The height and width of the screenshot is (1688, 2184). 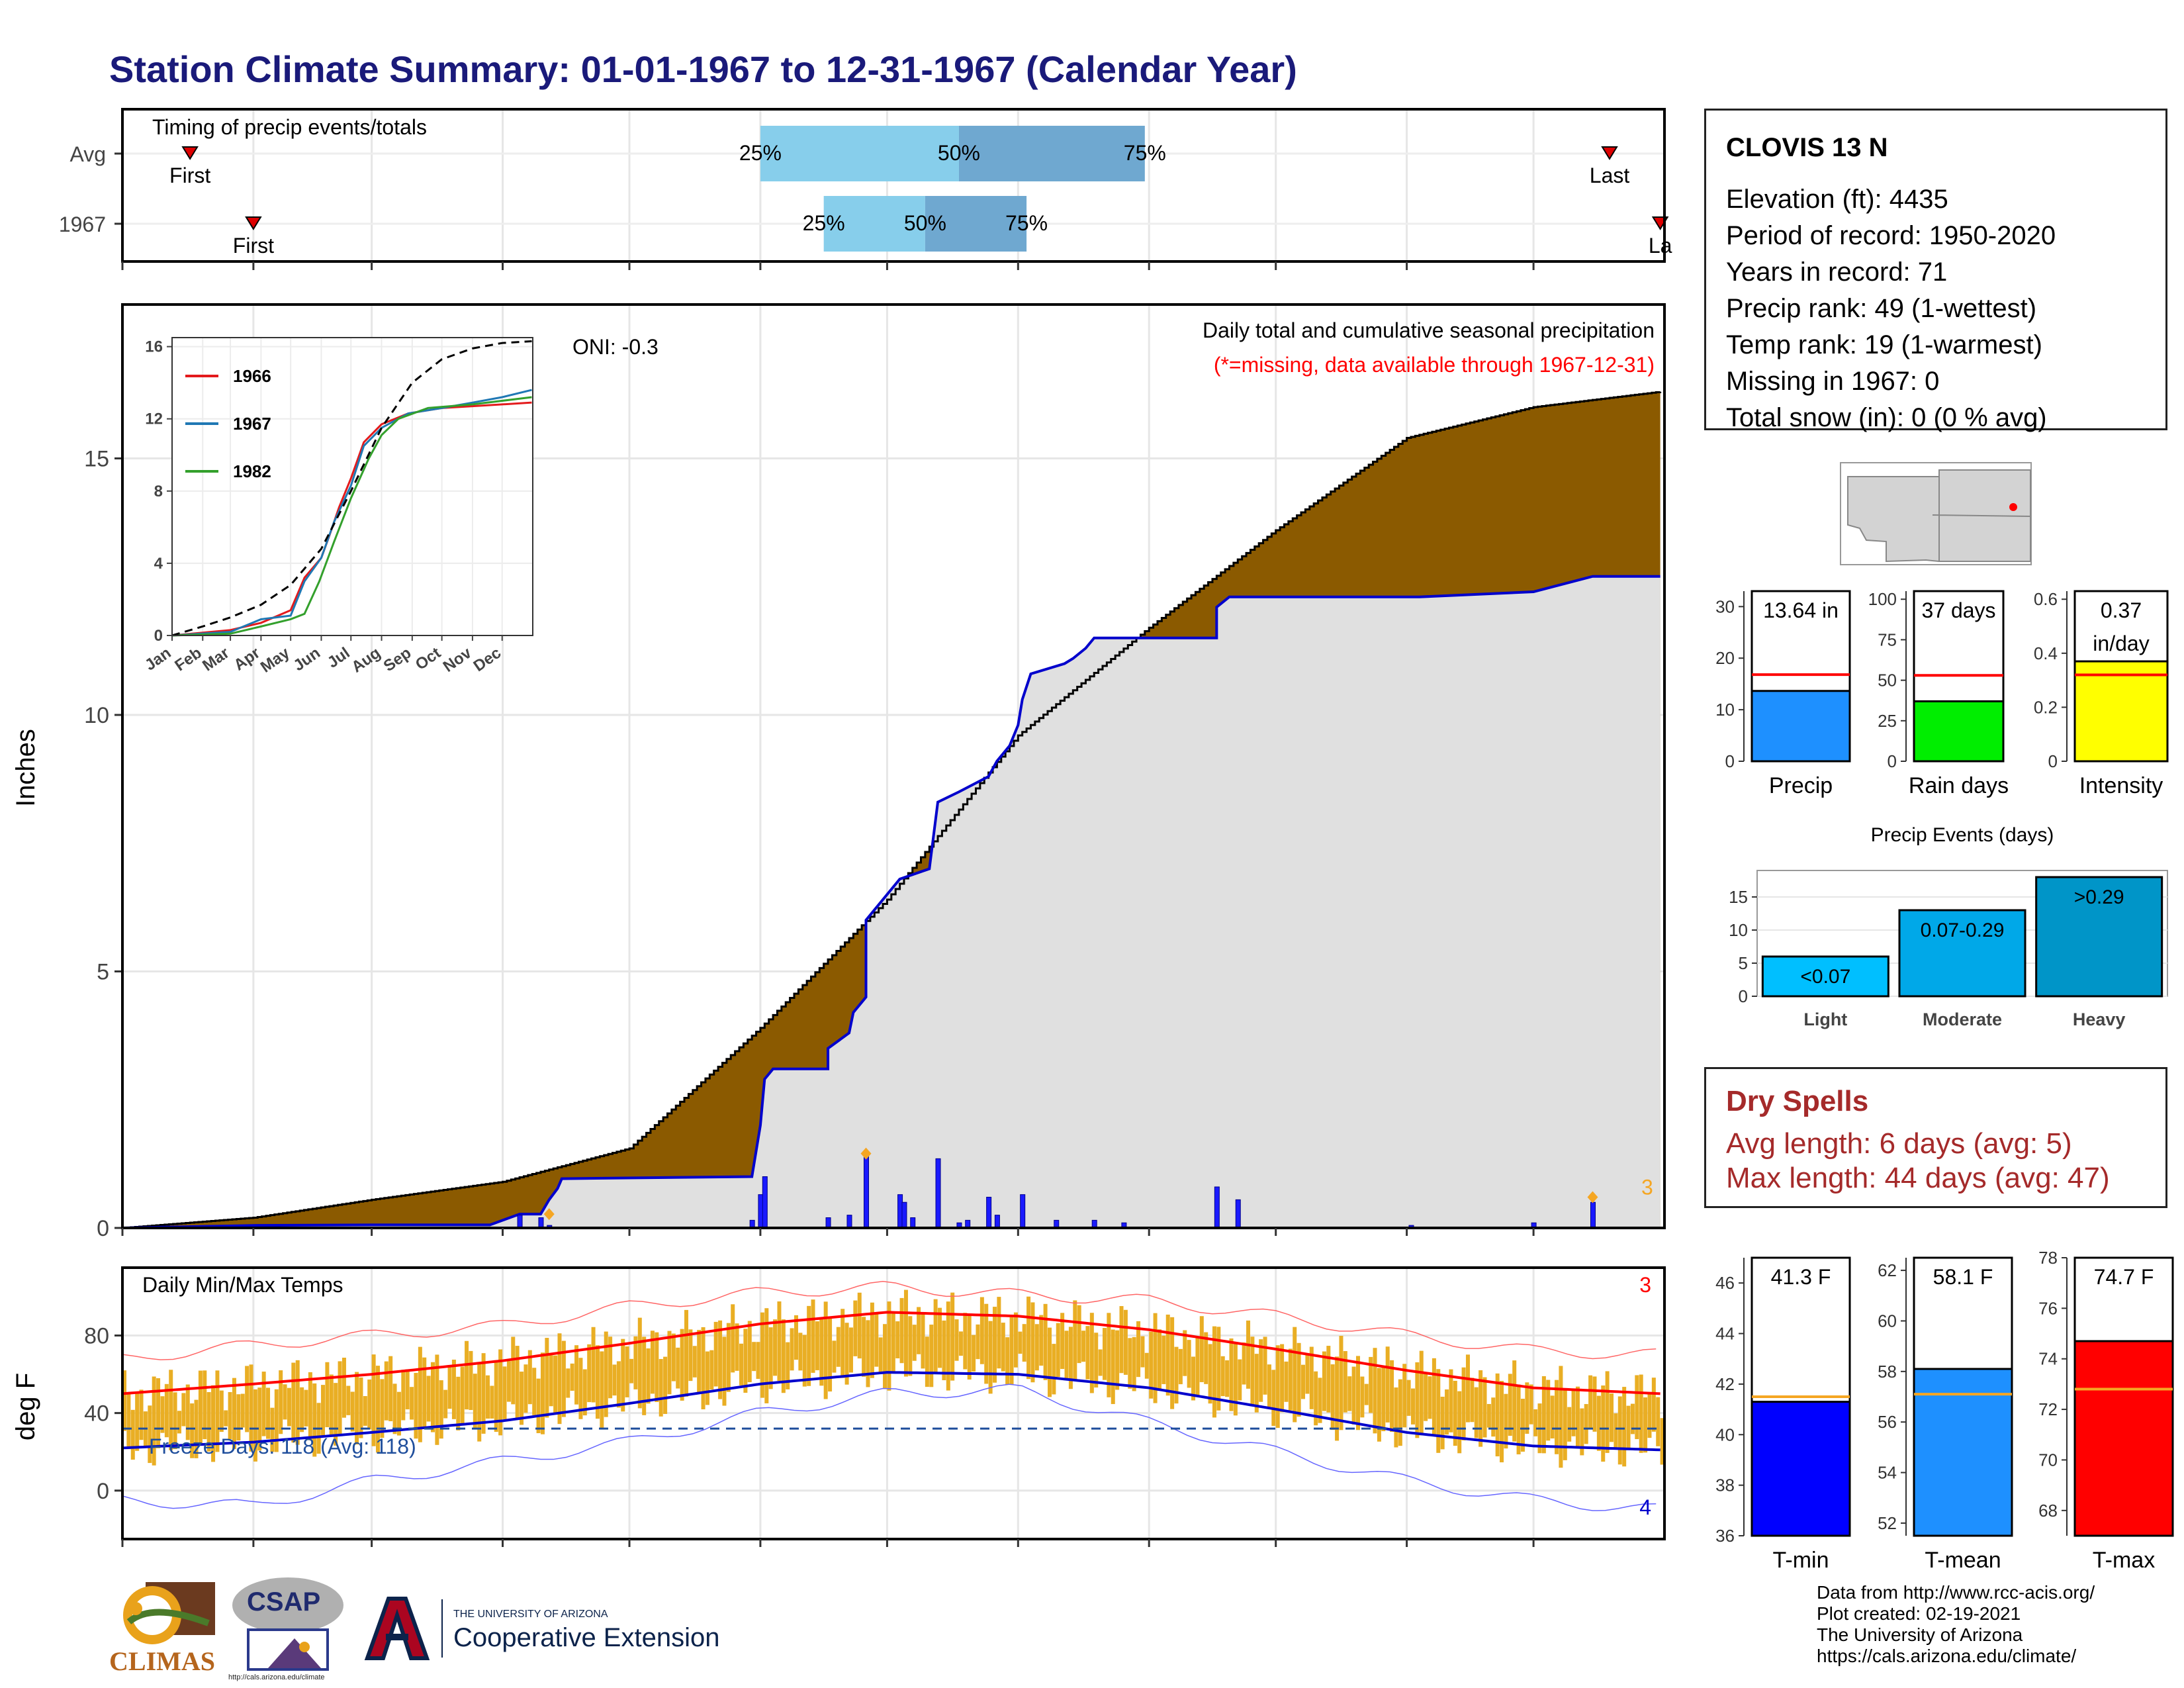 I want to click on station-snow: Total snow (in): 0 (0 % avg), so click(x=1886, y=417).